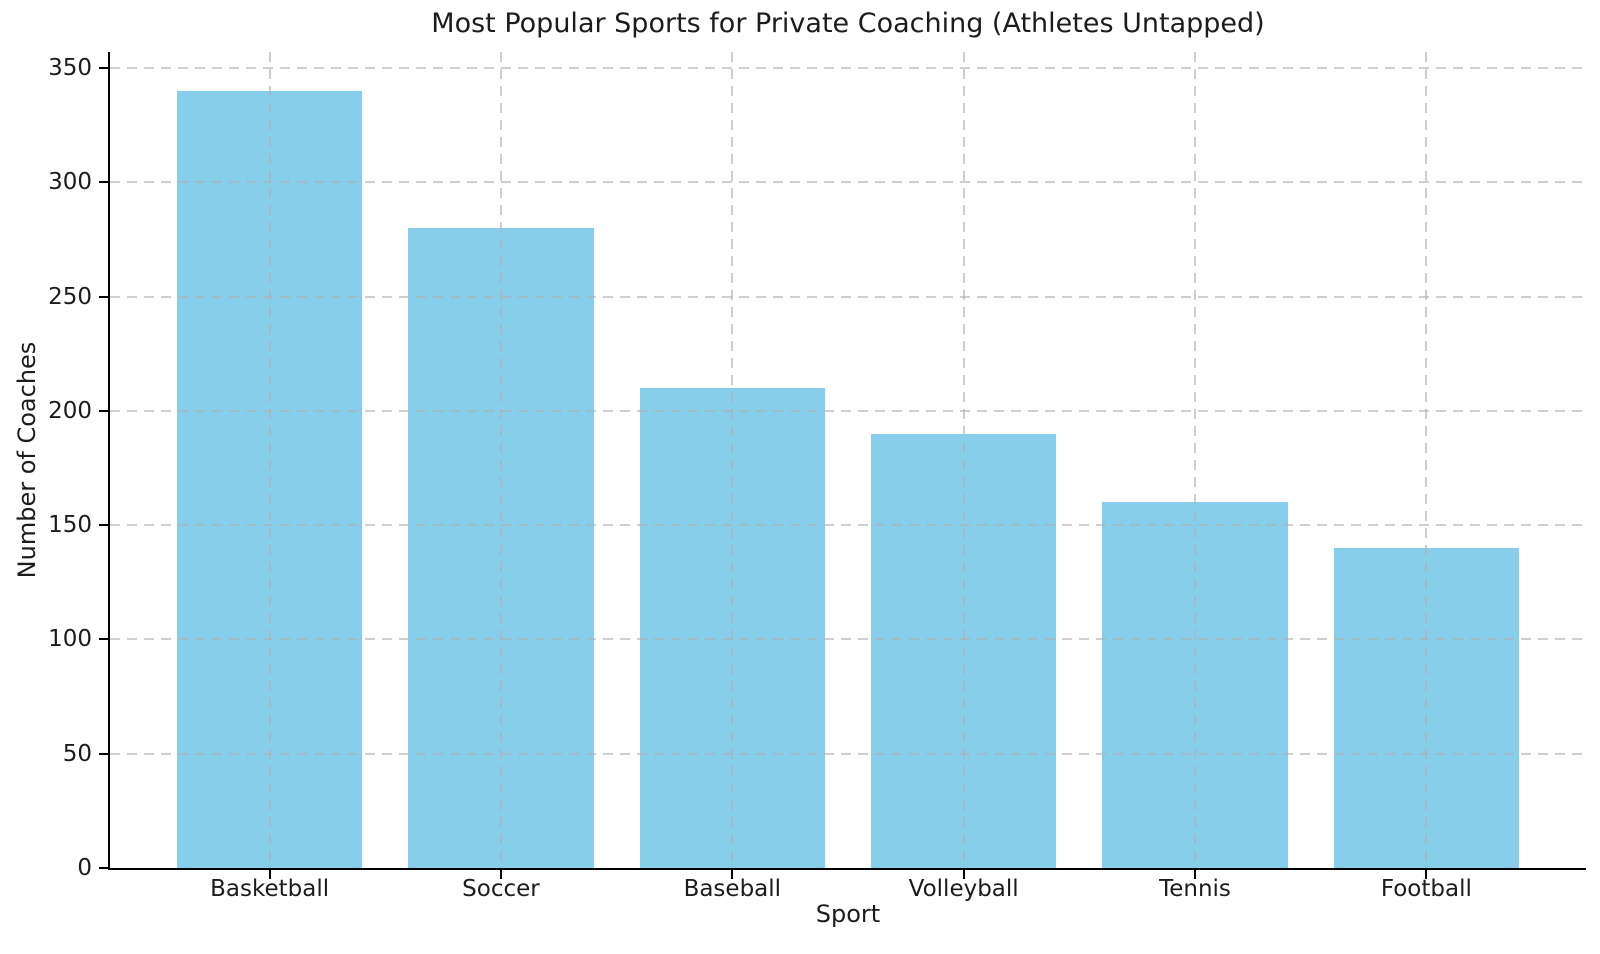  What do you see at coordinates (27, 460) in the screenshot?
I see `y-axis-label: Number of Coaches` at bounding box center [27, 460].